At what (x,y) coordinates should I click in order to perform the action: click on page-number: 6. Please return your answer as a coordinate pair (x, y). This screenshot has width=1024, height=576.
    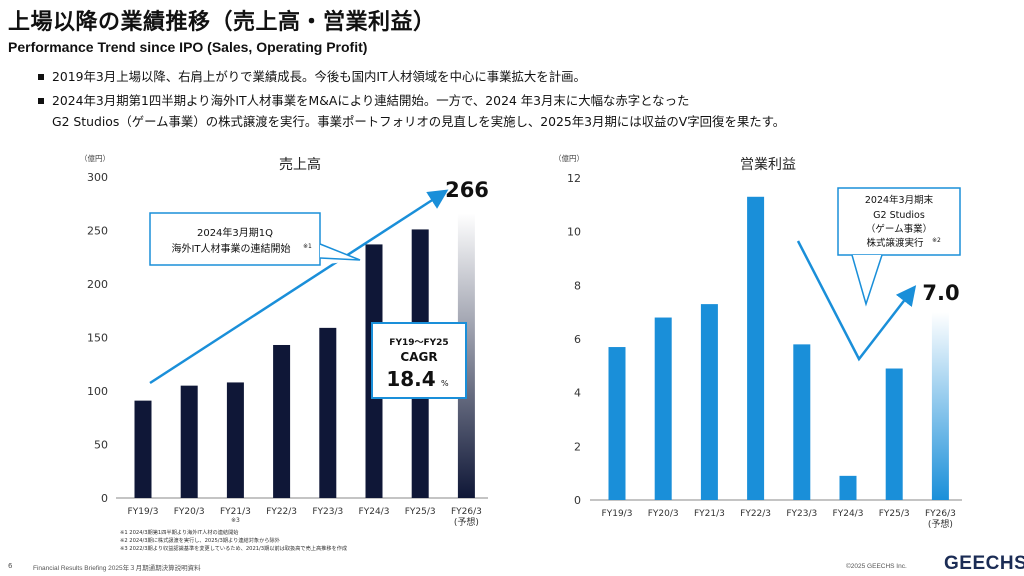
    Looking at the image, I should click on (10, 566).